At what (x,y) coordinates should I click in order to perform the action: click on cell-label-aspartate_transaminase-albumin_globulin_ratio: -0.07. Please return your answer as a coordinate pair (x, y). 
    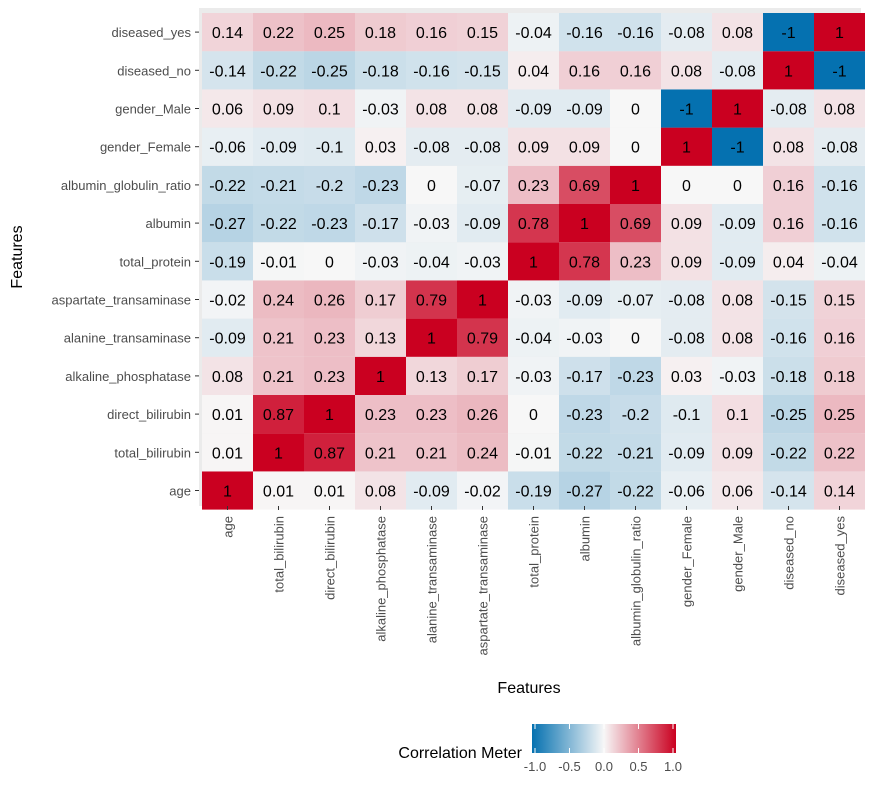
    Looking at the image, I should click on (482, 186).